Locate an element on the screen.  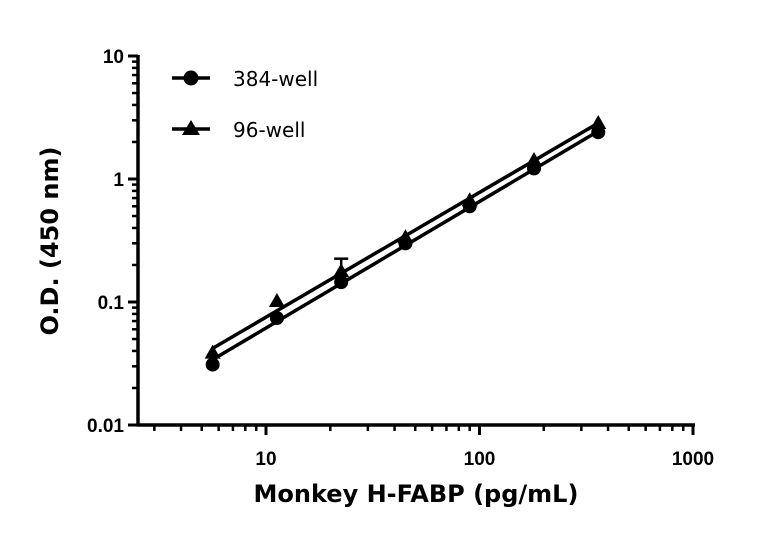
legend-label: 96-well is located at coordinates (269, 130).